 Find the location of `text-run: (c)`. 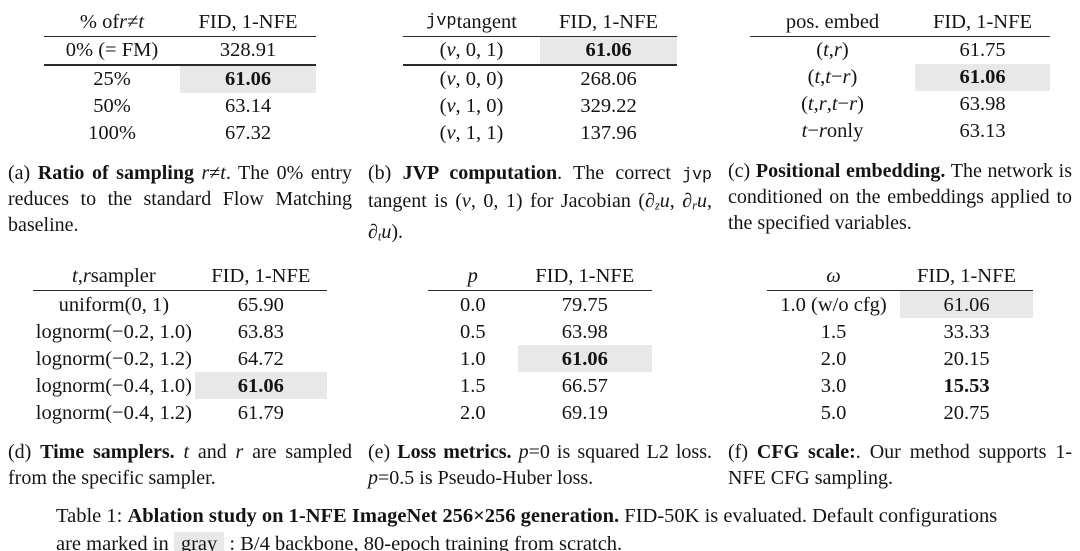

text-run: (c) is located at coordinates (742, 171).